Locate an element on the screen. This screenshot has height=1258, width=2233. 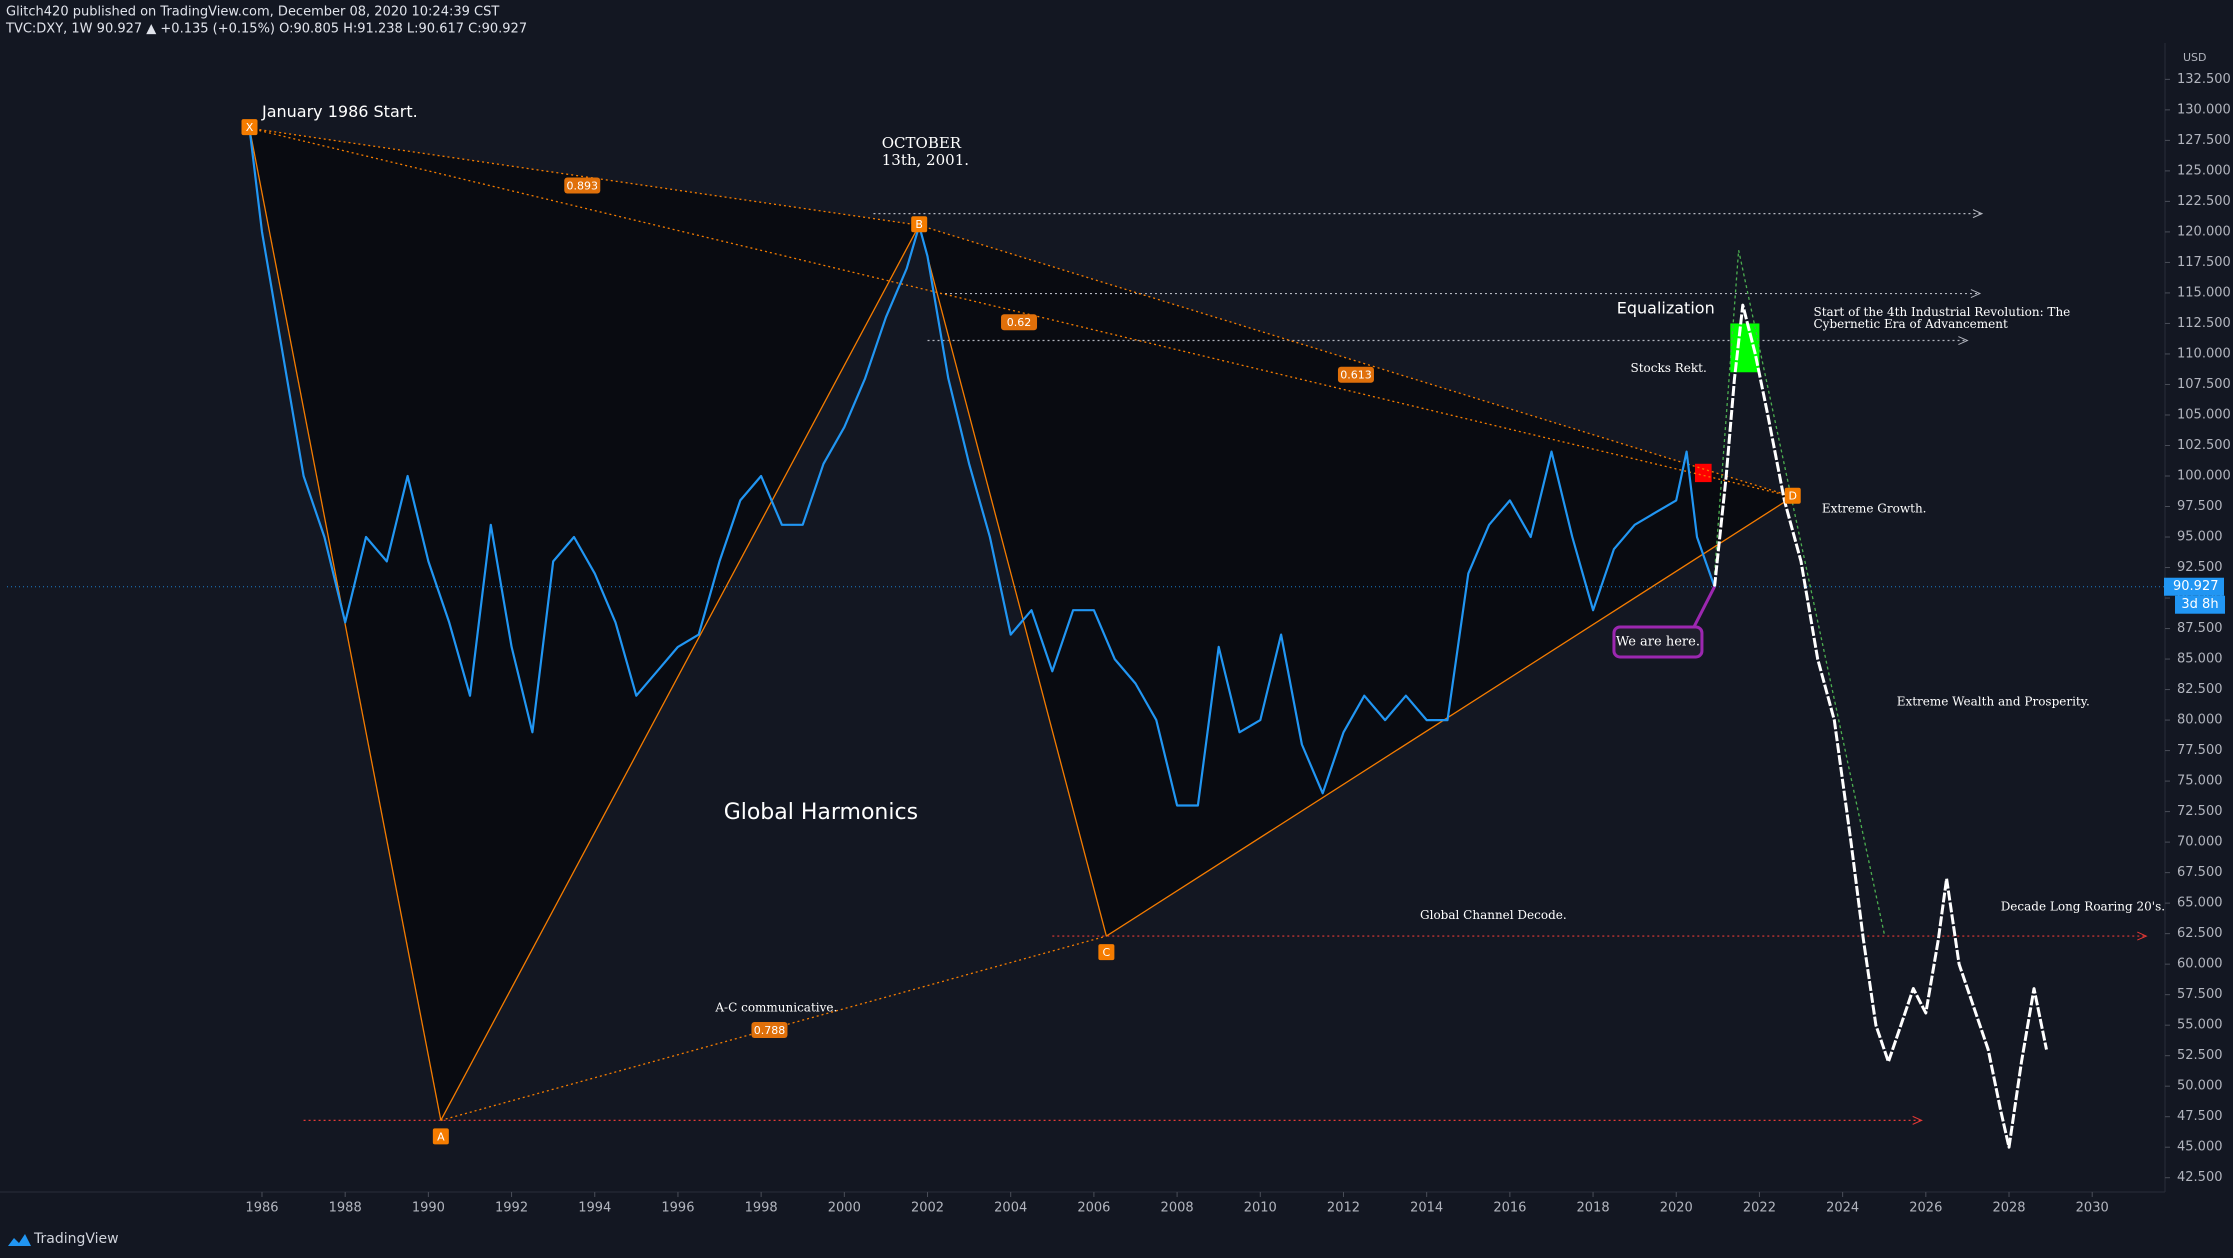
x-tick-label: 2008 is located at coordinates (1177, 1208).